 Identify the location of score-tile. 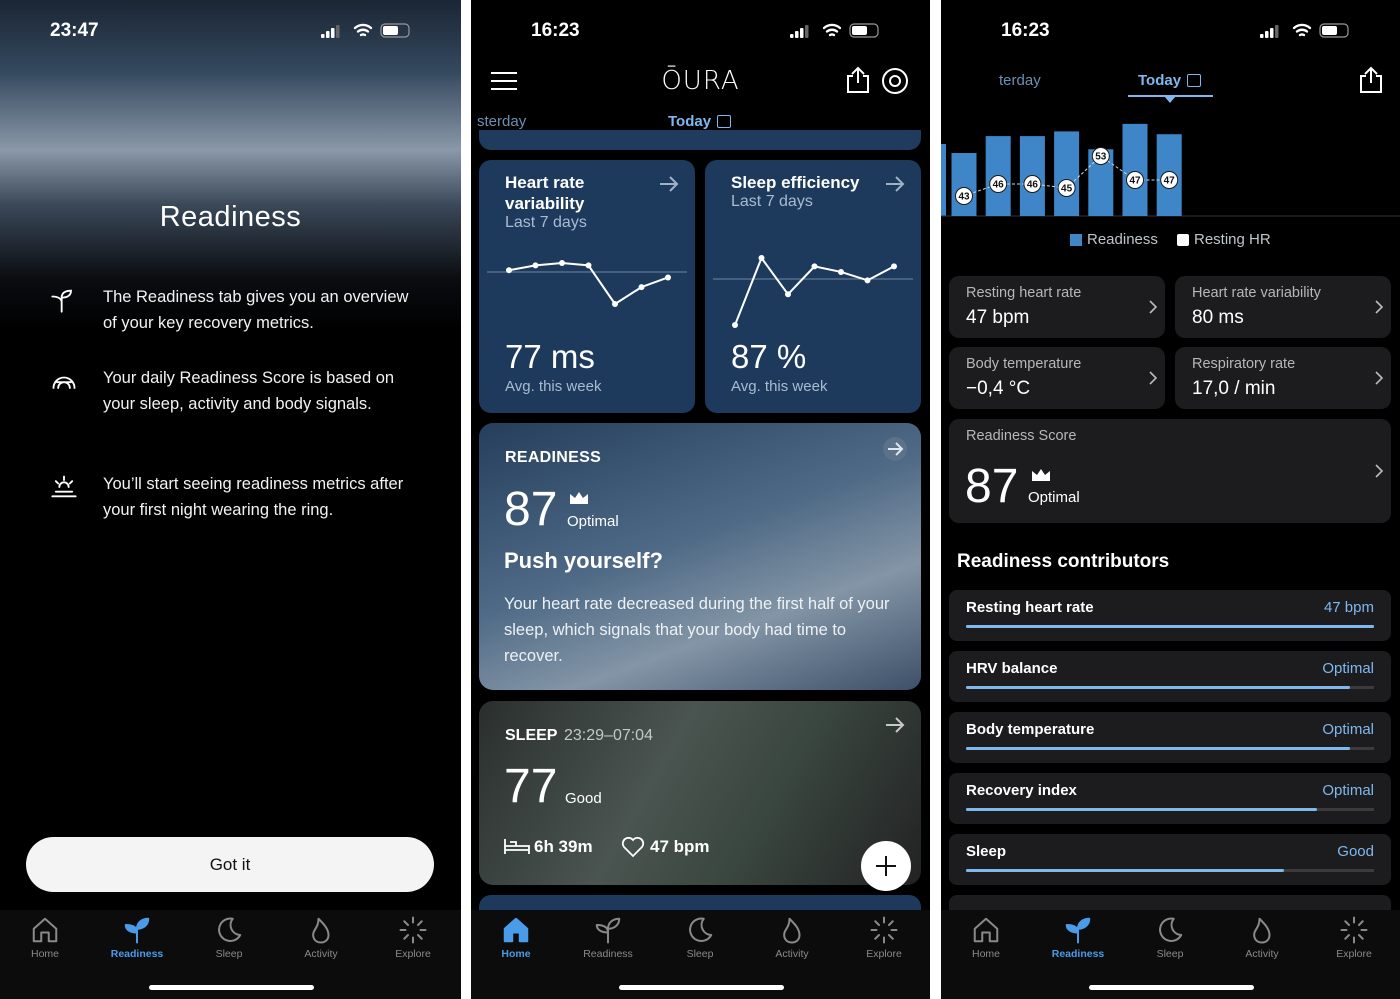
(1170, 471).